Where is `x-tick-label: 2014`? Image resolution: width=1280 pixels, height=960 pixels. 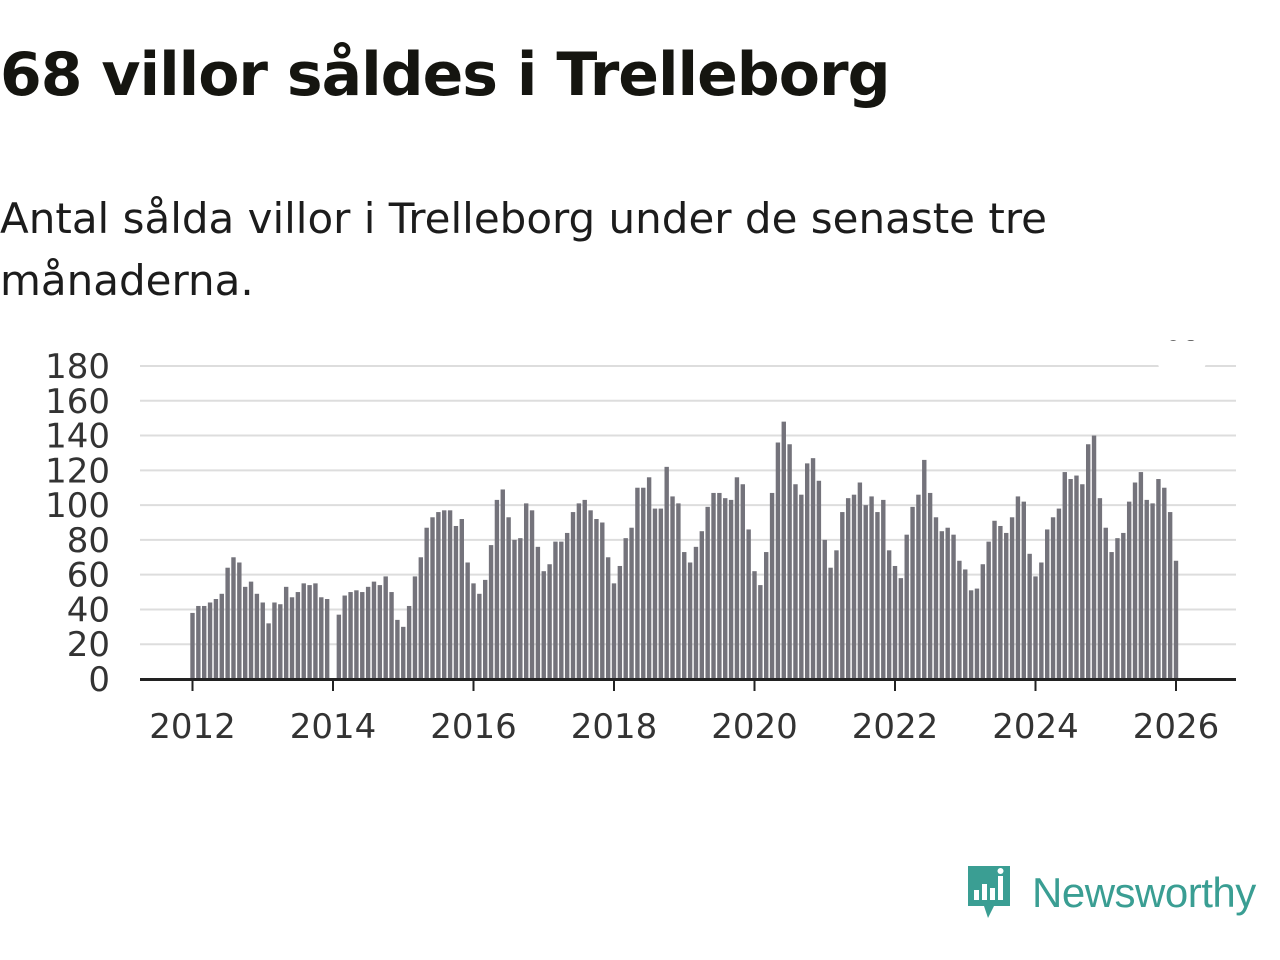 x-tick-label: 2014 is located at coordinates (333, 727).